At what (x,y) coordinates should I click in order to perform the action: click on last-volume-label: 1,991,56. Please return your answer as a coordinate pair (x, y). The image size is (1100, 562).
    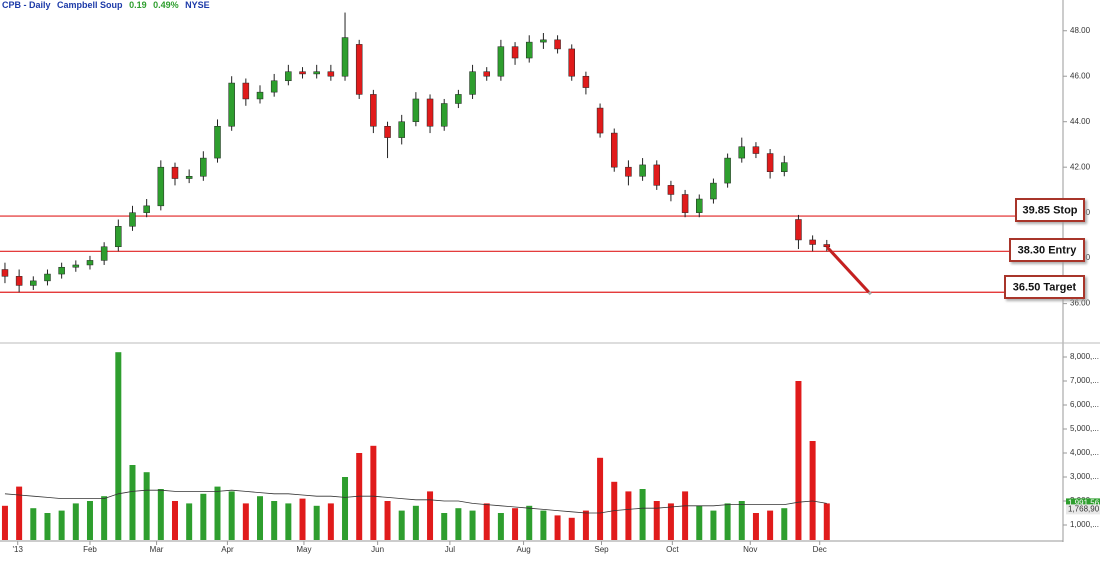
    Looking at the image, I should click on (1084, 503).